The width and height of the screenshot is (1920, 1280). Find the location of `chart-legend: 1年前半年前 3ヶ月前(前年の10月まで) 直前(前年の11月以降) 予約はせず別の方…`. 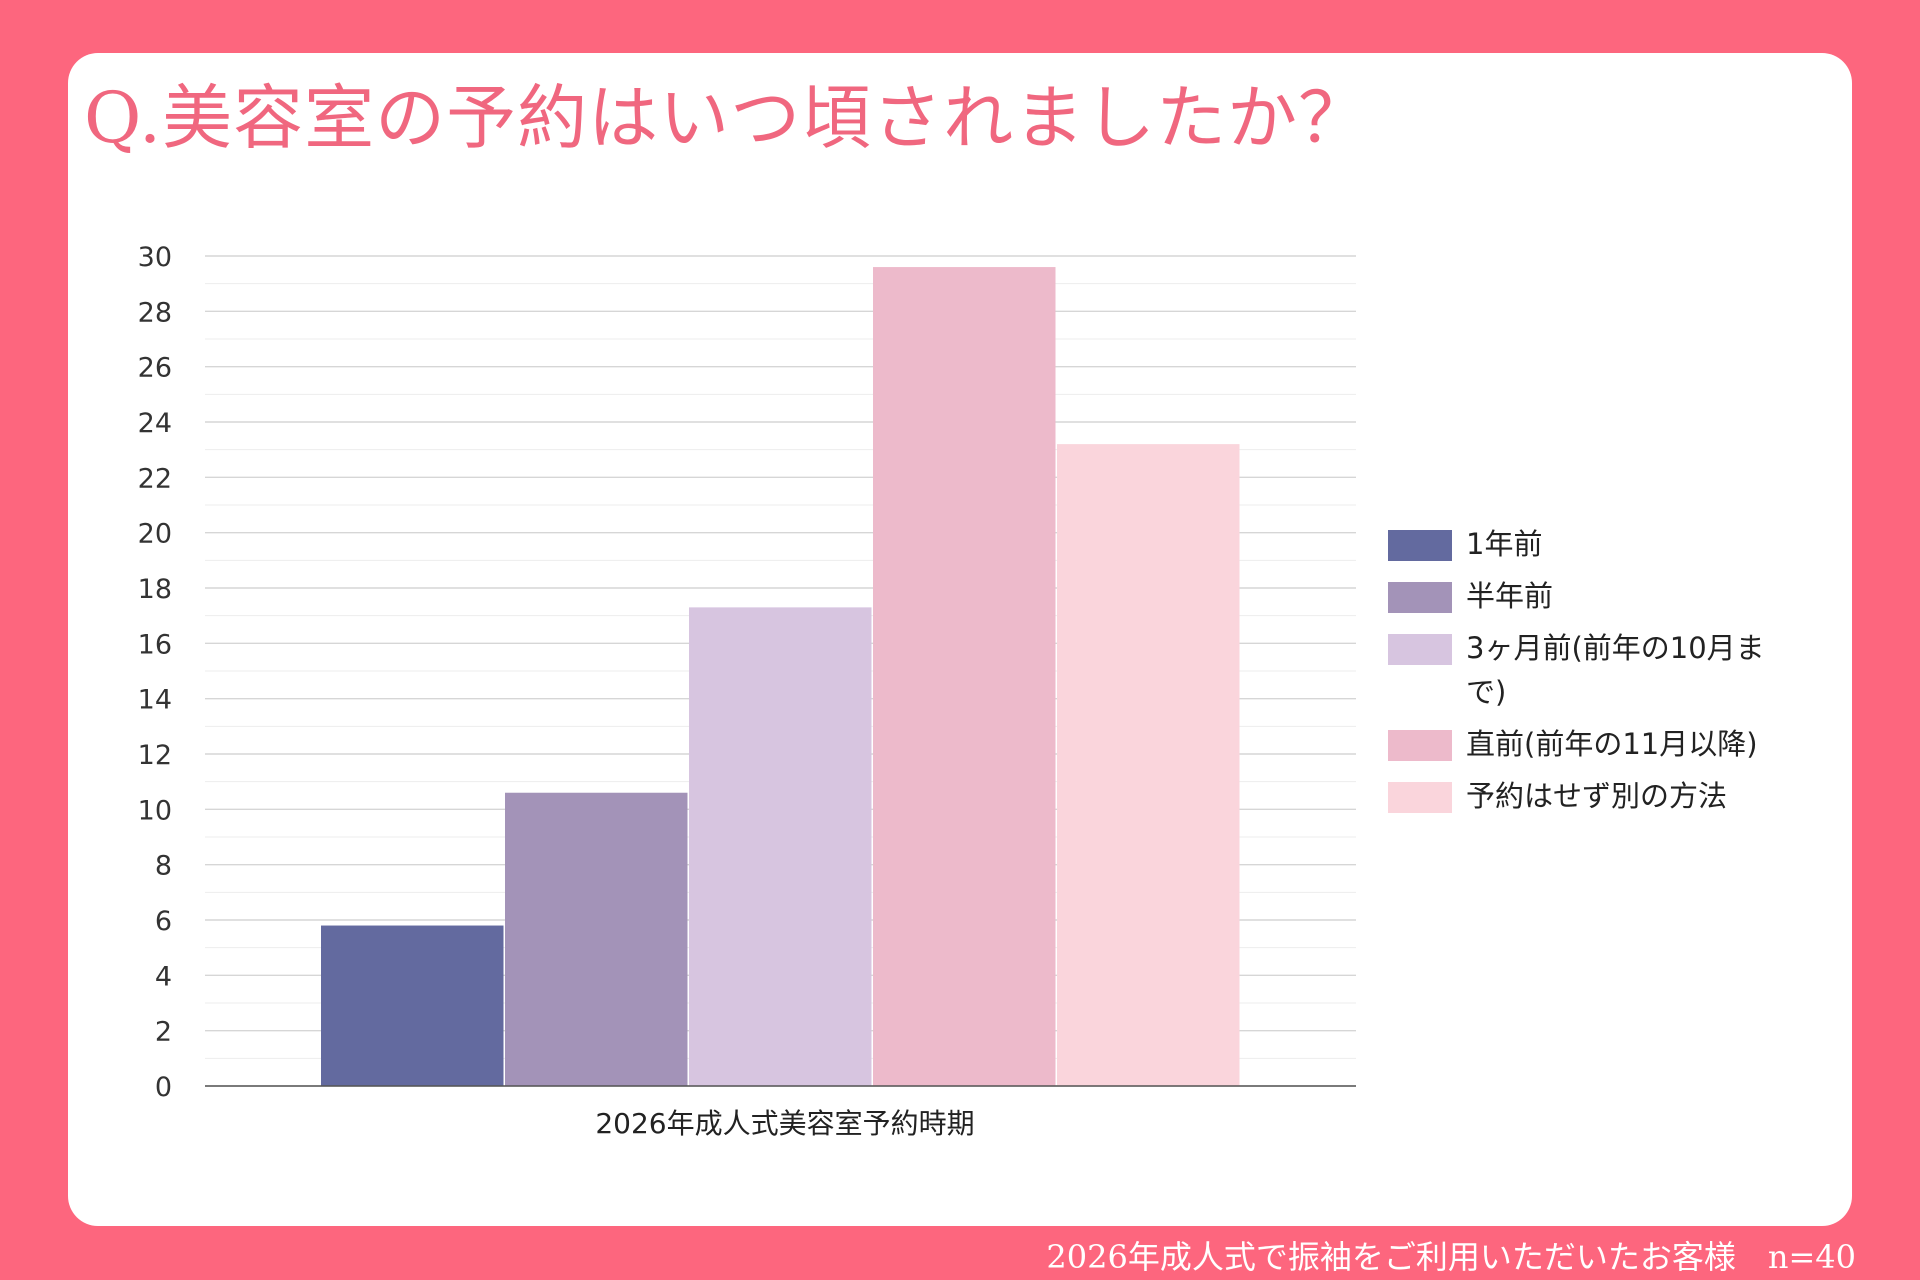

chart-legend: 1年前半年前 3ヶ月前(前年の10月まで) 直前(前年の11月以降) 予約はせず別の方… is located at coordinates (1598, 679).